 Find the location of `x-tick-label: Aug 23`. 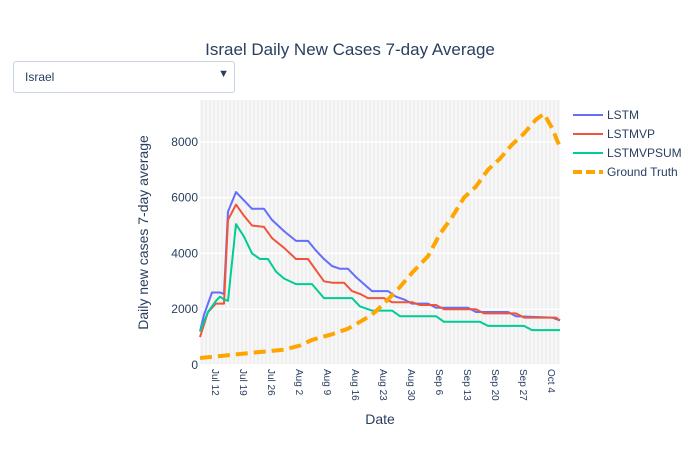

x-tick-label: Aug 23 is located at coordinates (382, 385).